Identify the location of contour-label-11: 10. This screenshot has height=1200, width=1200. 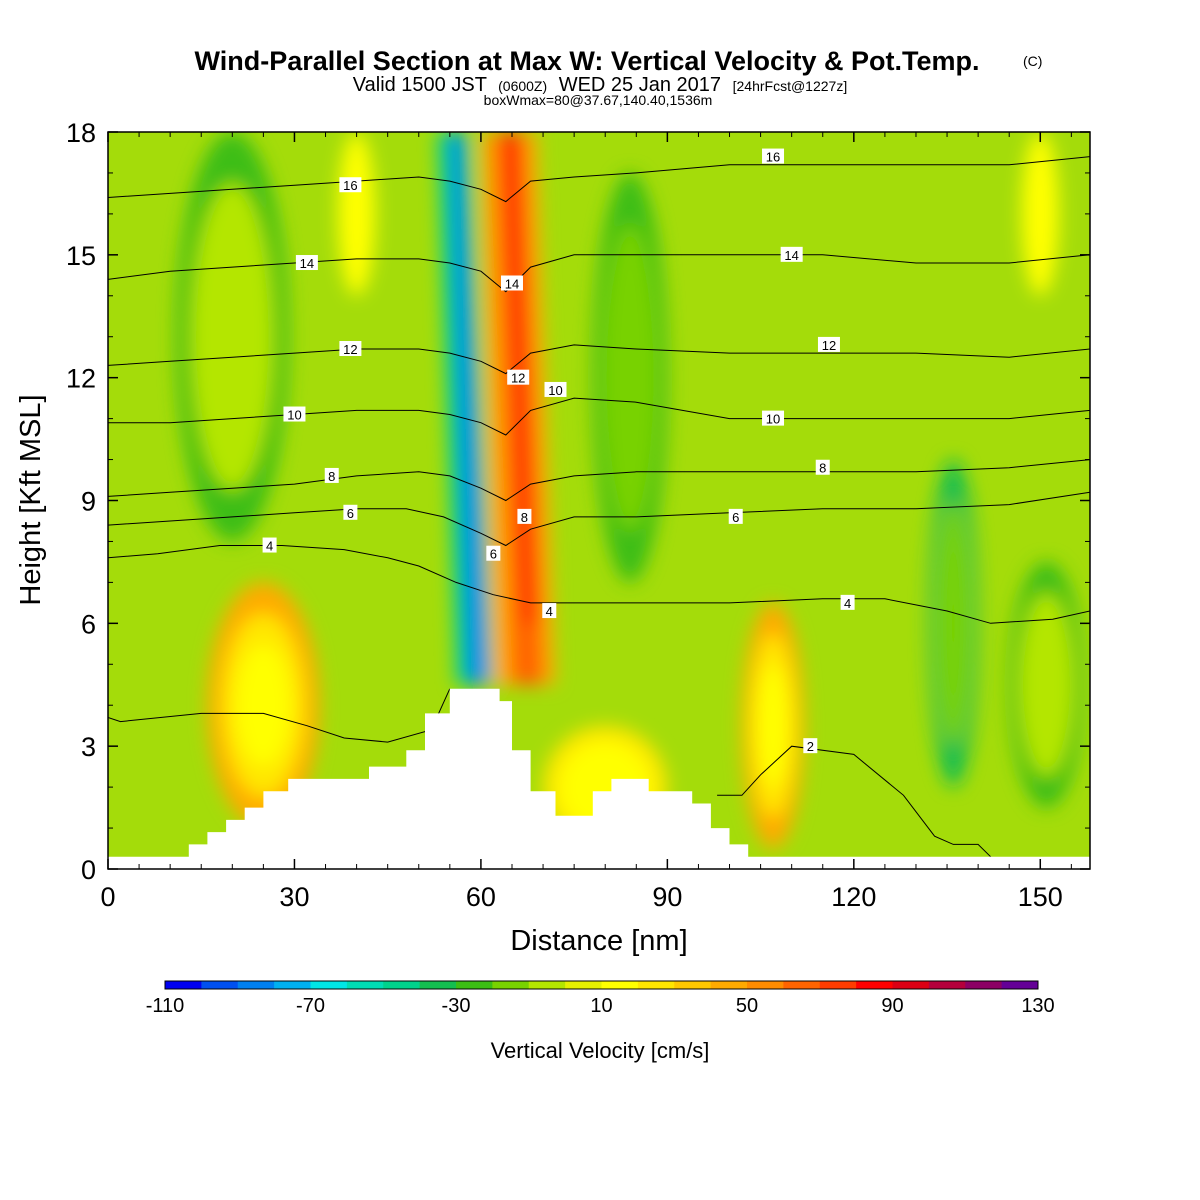
(773, 418).